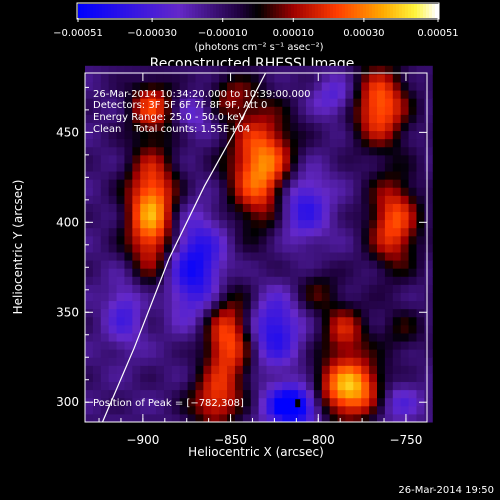  I want to click on colorbar-tick-label: −0.00010, so click(223, 33).